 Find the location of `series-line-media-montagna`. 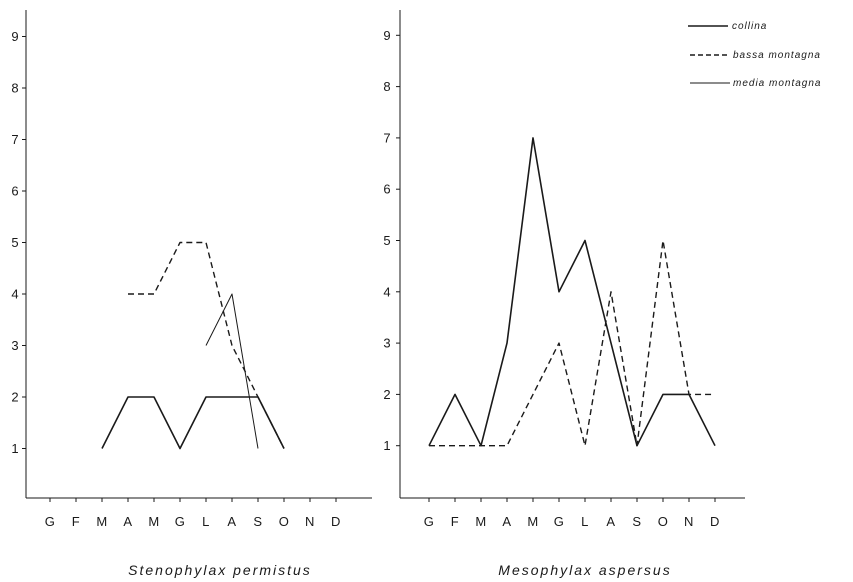

series-line-media-montagna is located at coordinates (232, 371).